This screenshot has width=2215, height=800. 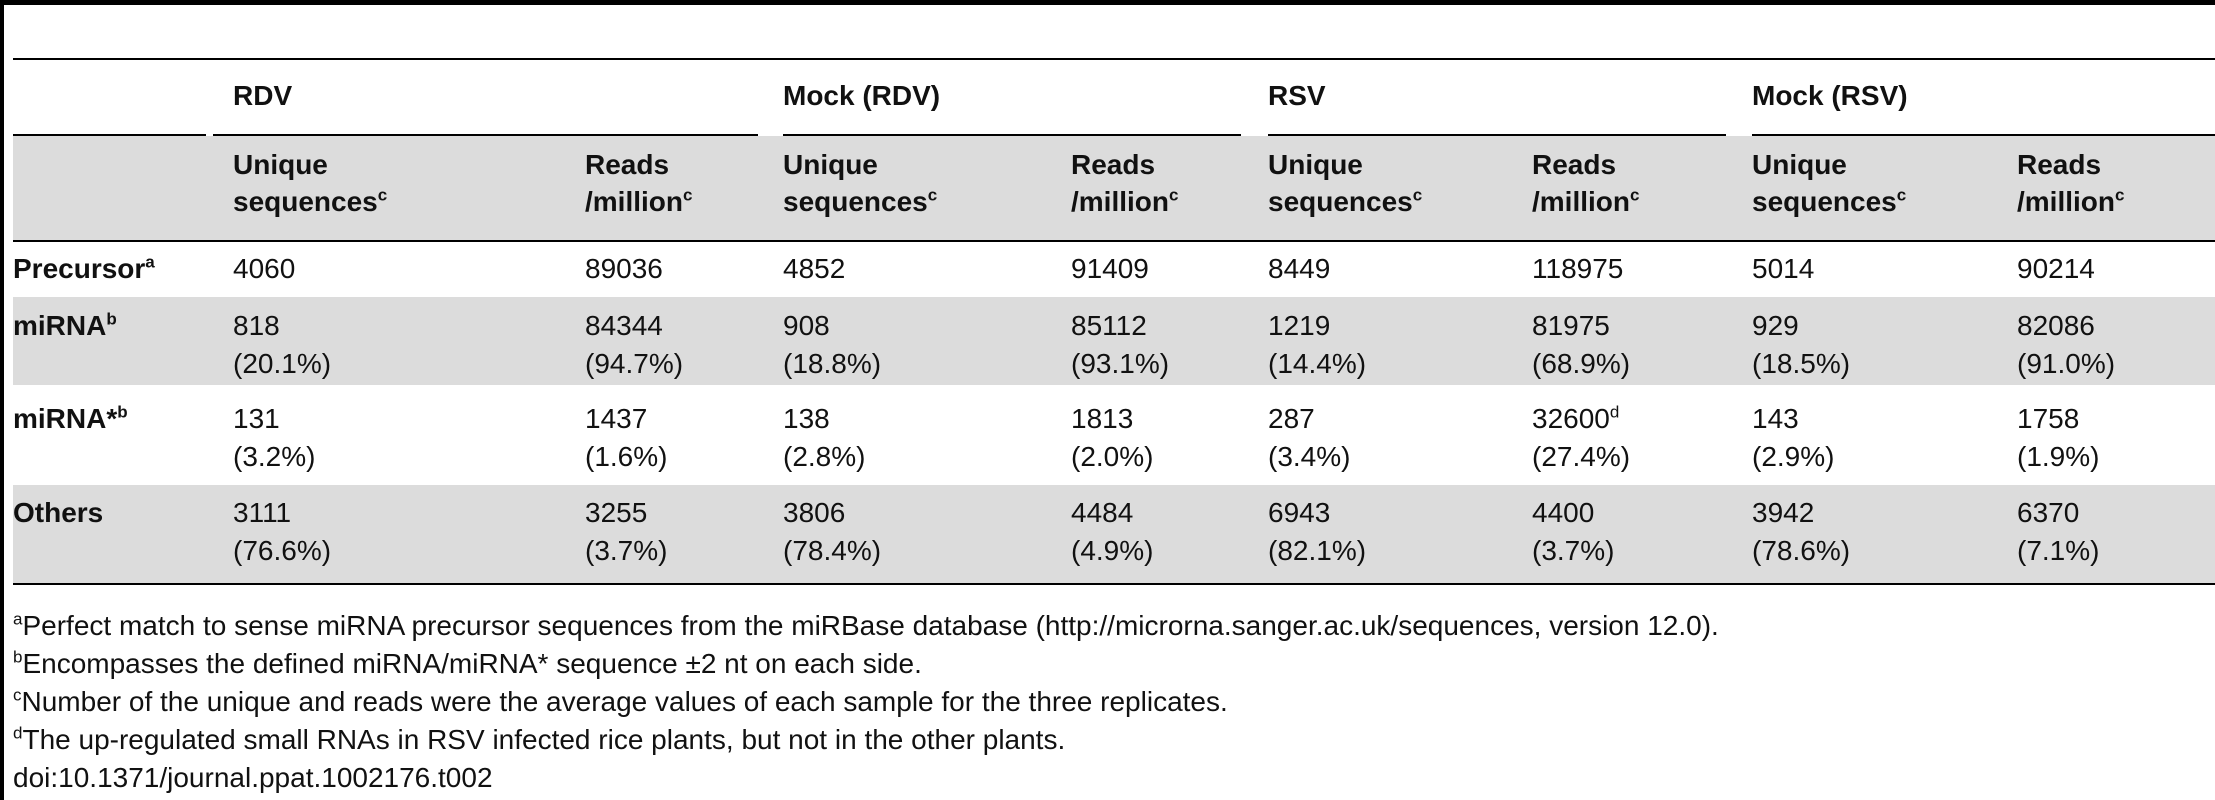 I want to click on group-rule-mock-rsv, so click(x=1983, y=135).